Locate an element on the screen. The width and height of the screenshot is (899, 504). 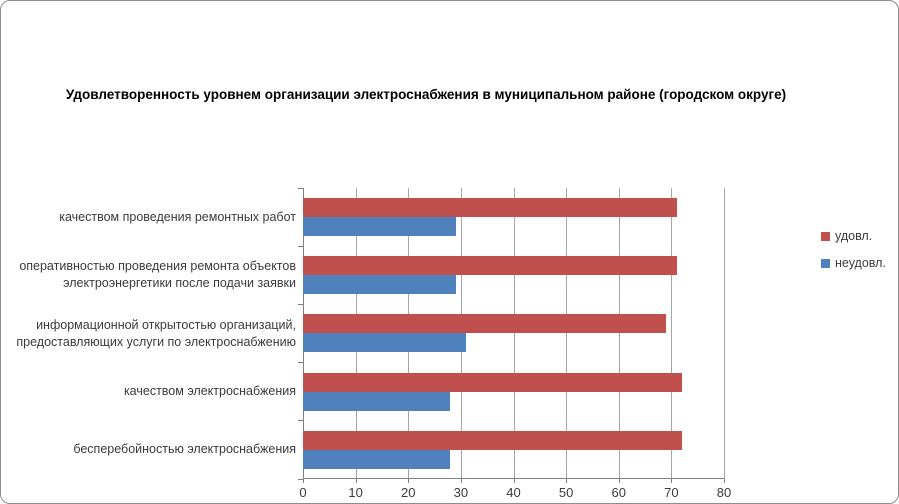
value-axis-line is located at coordinates (513, 478).